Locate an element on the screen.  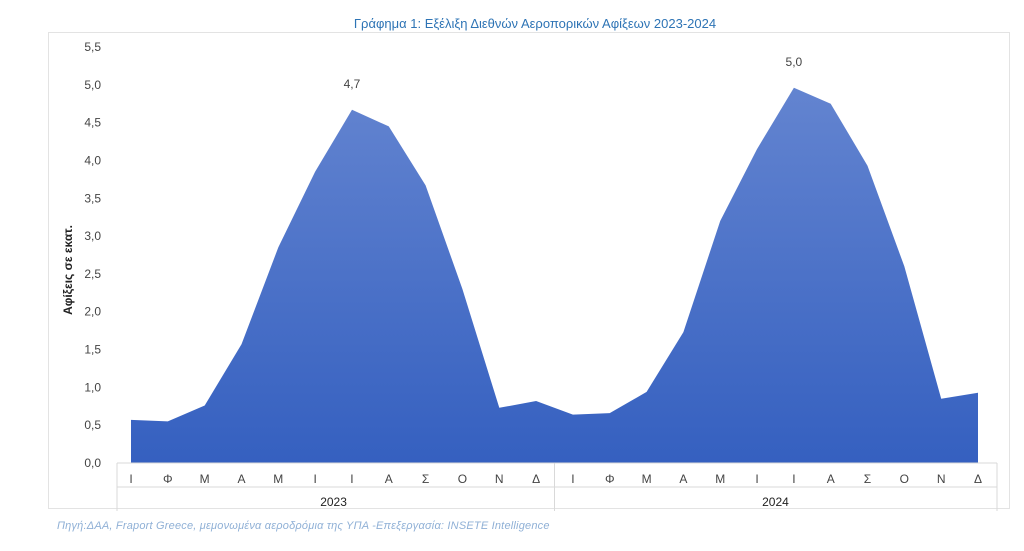
y-tick-label: 3,0 is located at coordinates (92, 236).